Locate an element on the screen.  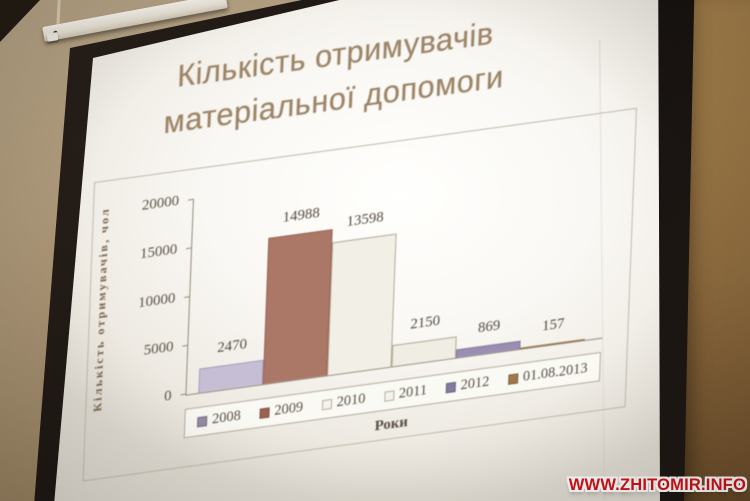
bar-value-label: 157 is located at coordinates (553, 324).